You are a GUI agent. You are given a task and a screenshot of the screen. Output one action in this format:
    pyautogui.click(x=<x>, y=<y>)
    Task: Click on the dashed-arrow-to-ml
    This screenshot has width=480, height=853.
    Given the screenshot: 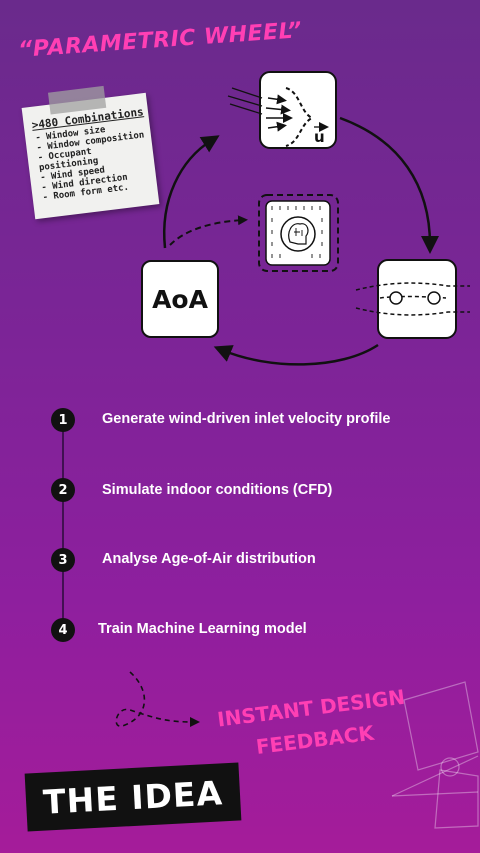 What is the action you would take?
    pyautogui.click(x=208, y=230)
    